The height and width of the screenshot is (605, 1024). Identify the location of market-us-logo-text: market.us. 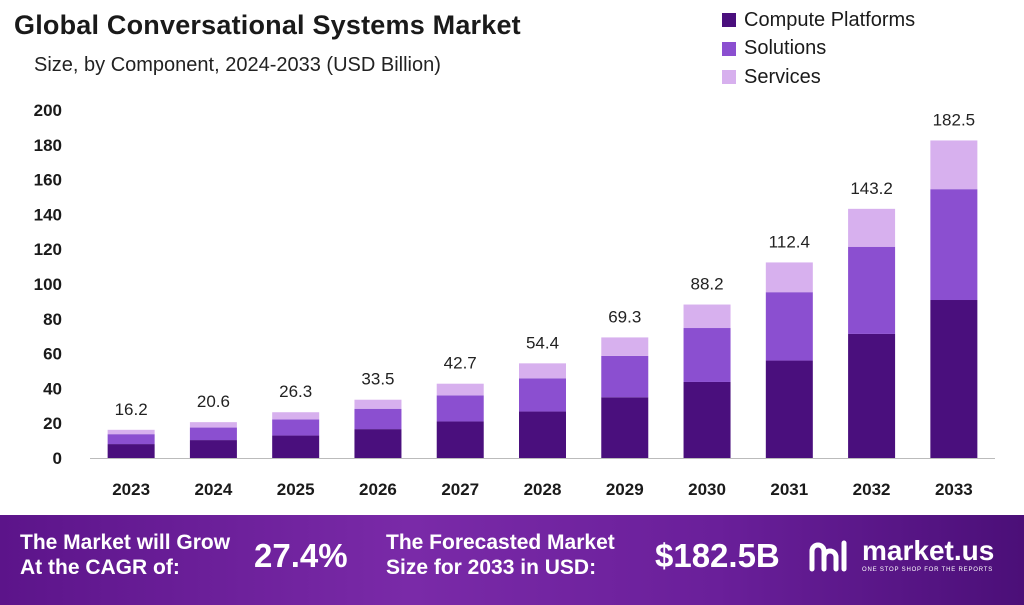
(928, 550).